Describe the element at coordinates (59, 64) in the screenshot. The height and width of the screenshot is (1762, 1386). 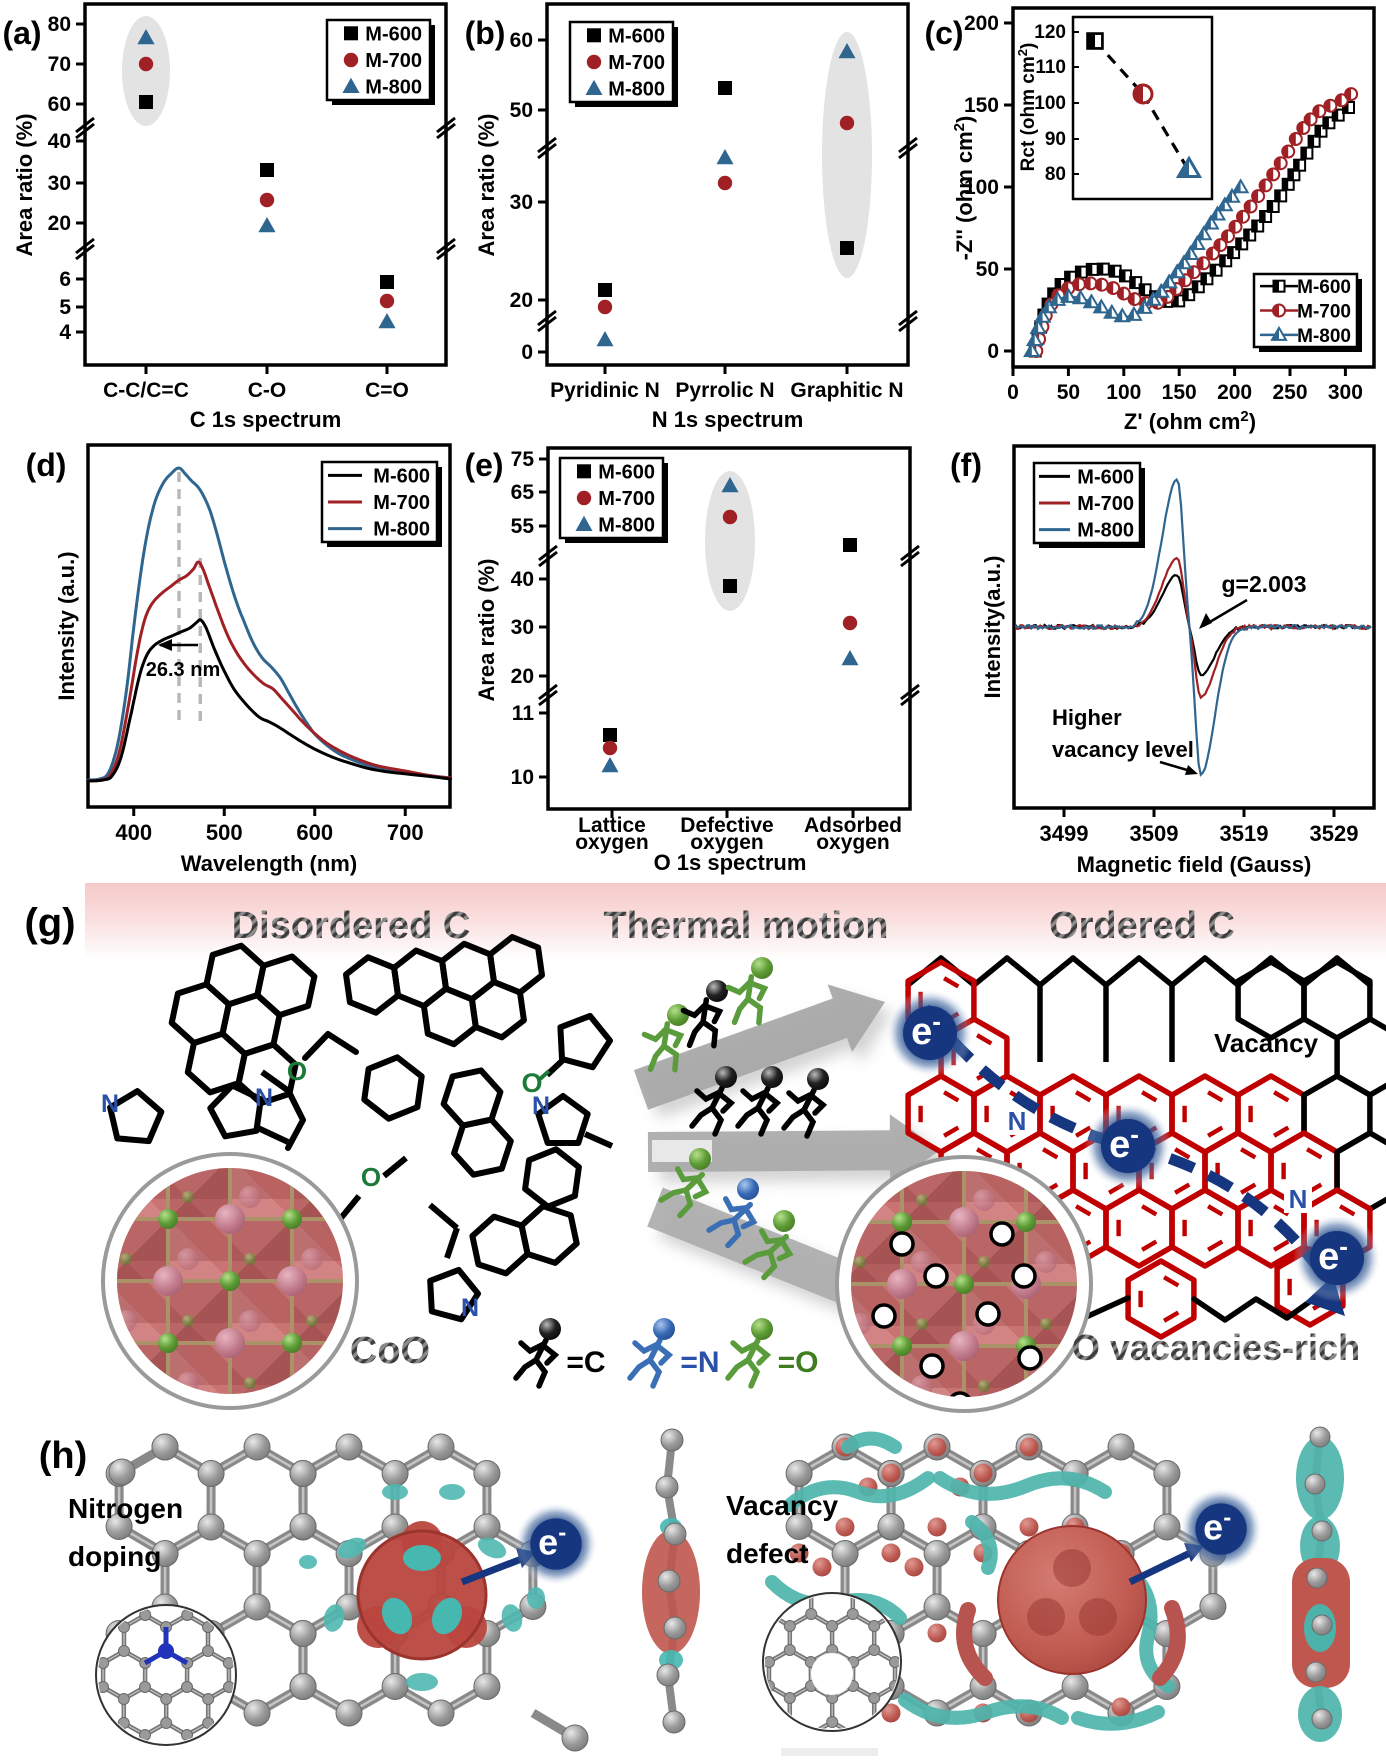
I see `svg-text: 70` at that location.